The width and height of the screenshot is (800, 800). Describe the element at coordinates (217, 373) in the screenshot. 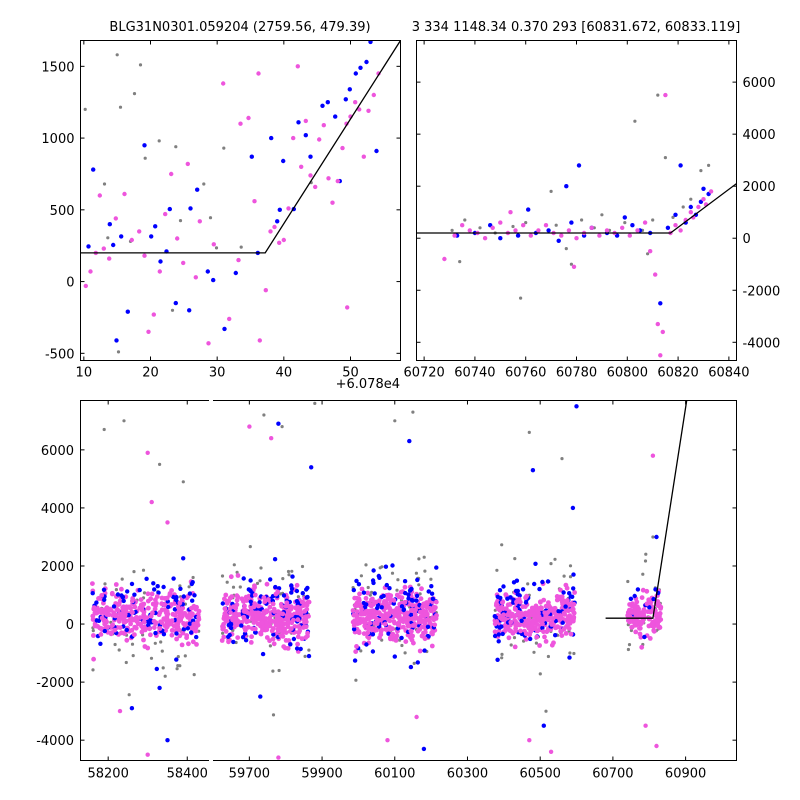

I see `x-tick-label: 30` at that location.